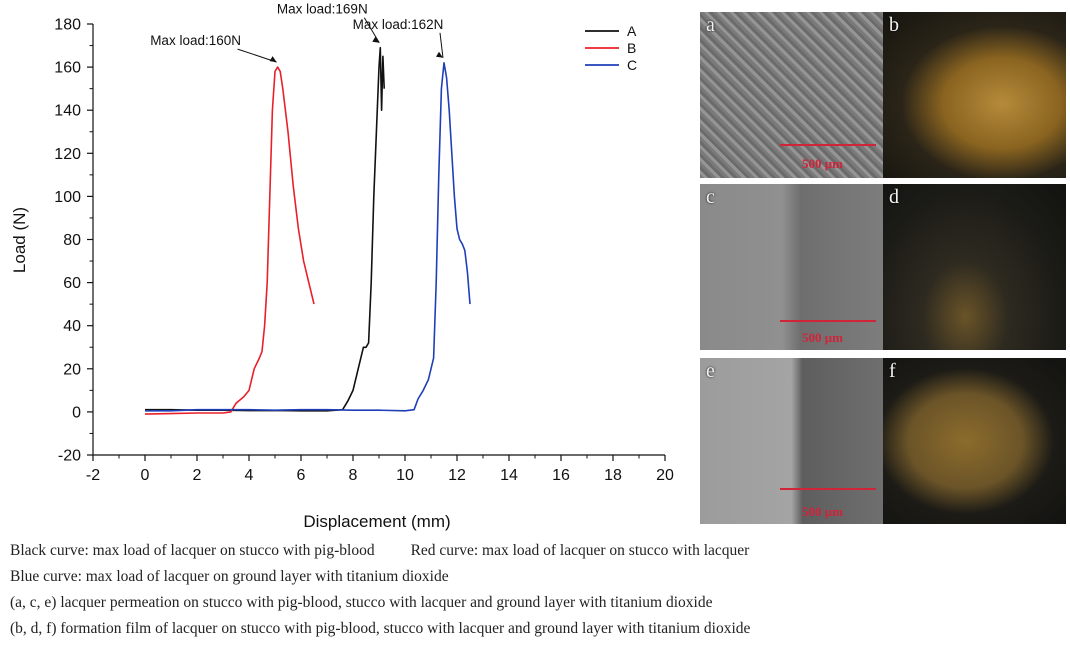 The image size is (1070, 667). Describe the element at coordinates (69, 456) in the screenshot. I see `y-tick-label: -20` at that location.